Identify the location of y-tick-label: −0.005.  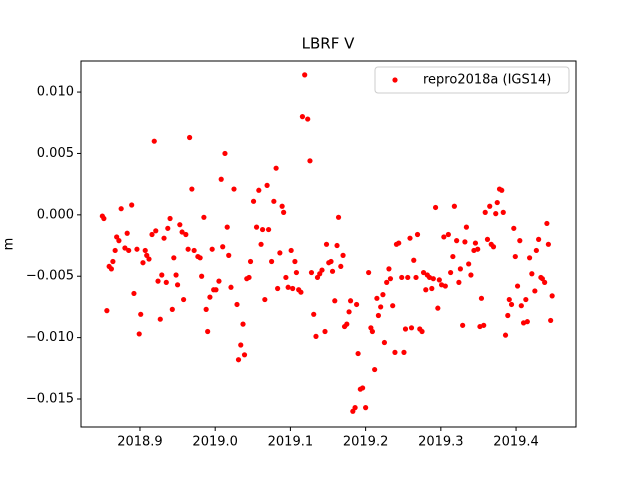
(50, 276).